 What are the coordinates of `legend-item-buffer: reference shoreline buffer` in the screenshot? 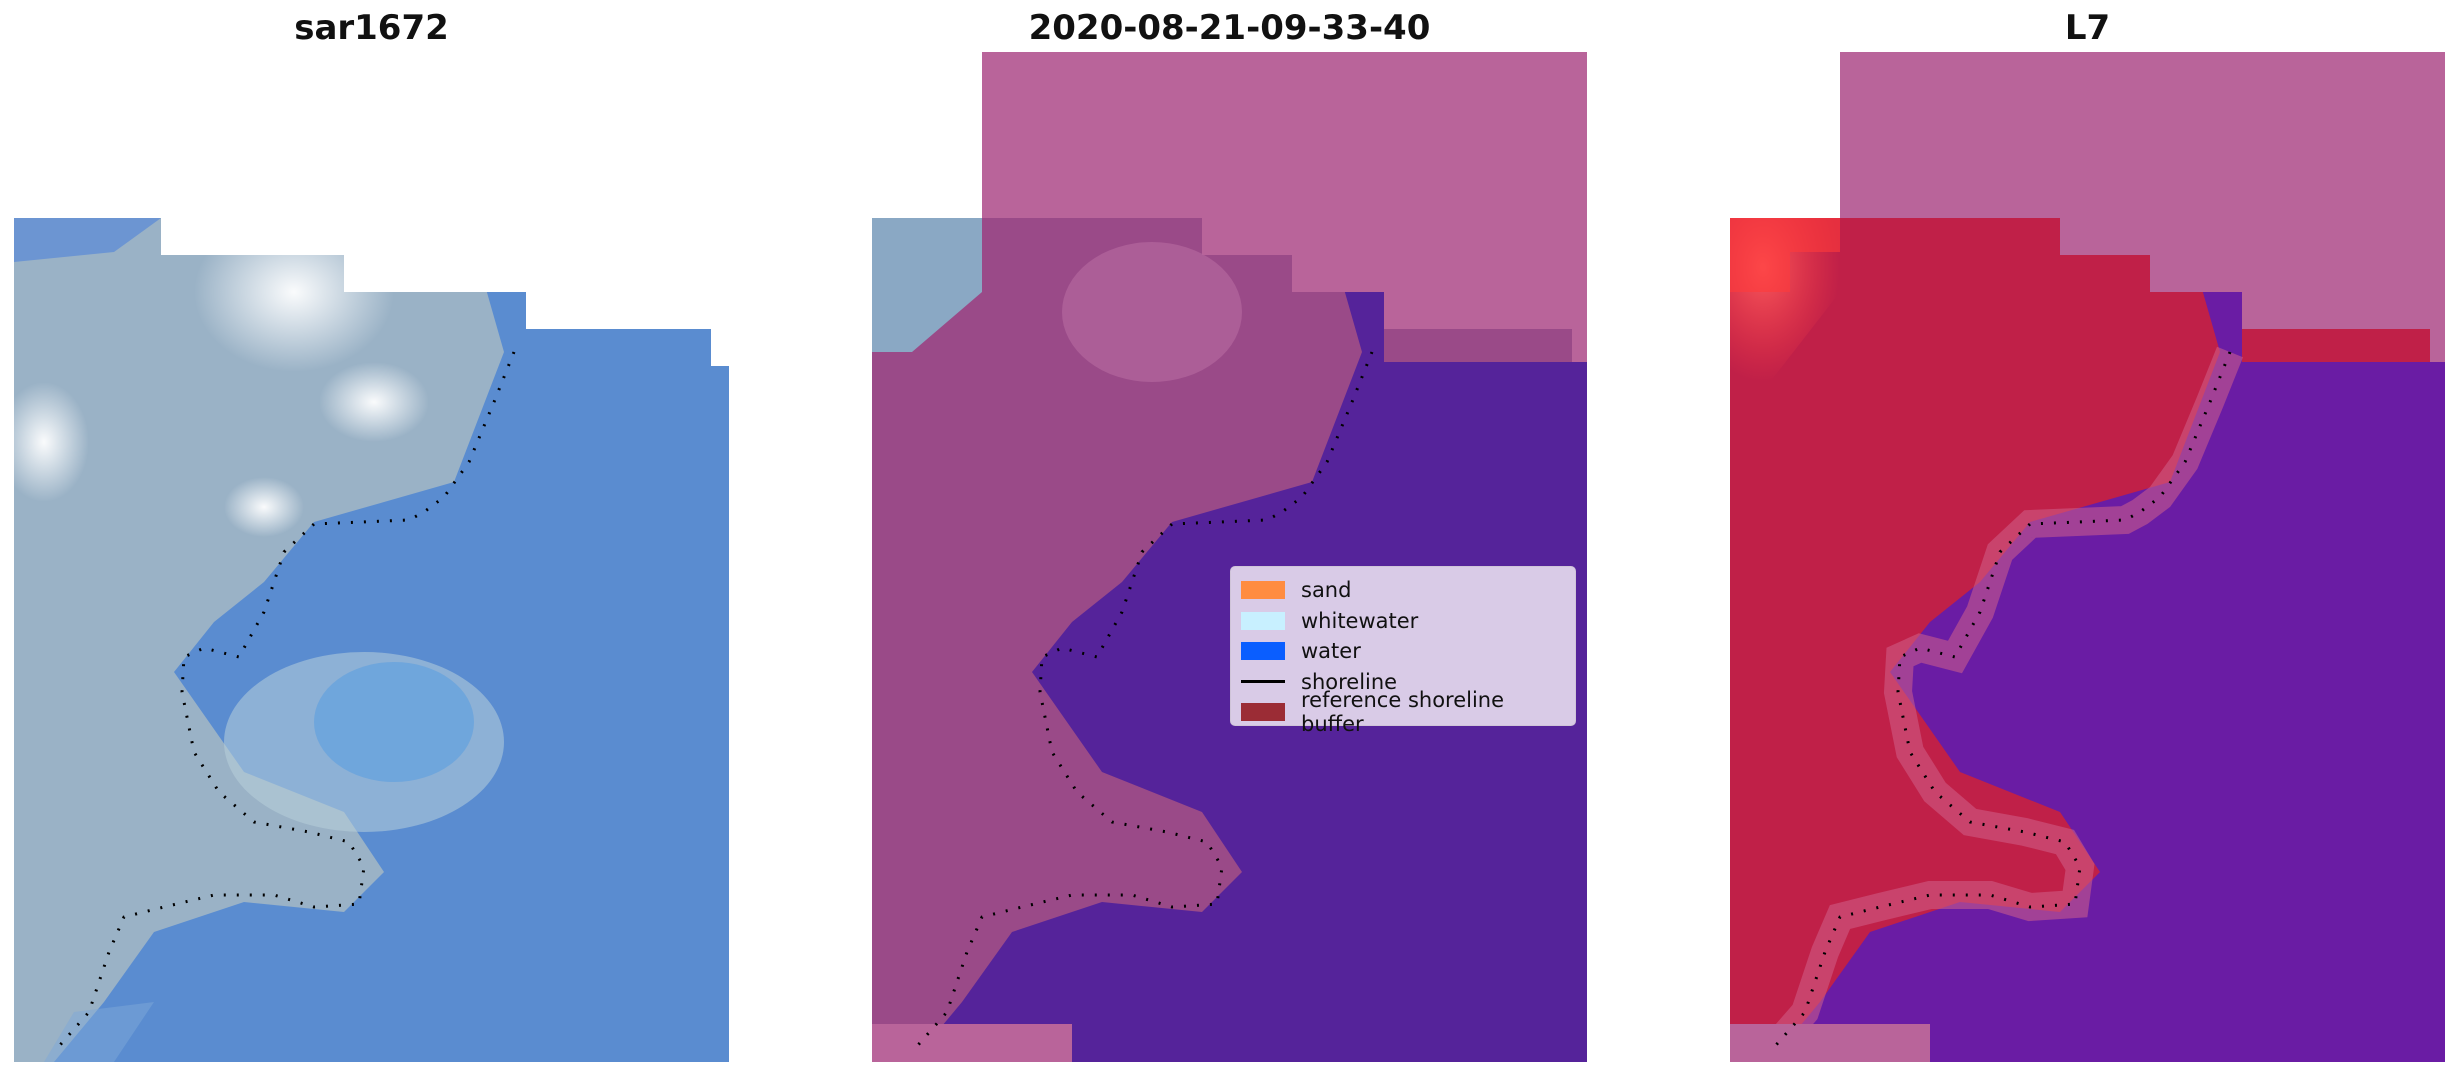 It's located at (1403, 712).